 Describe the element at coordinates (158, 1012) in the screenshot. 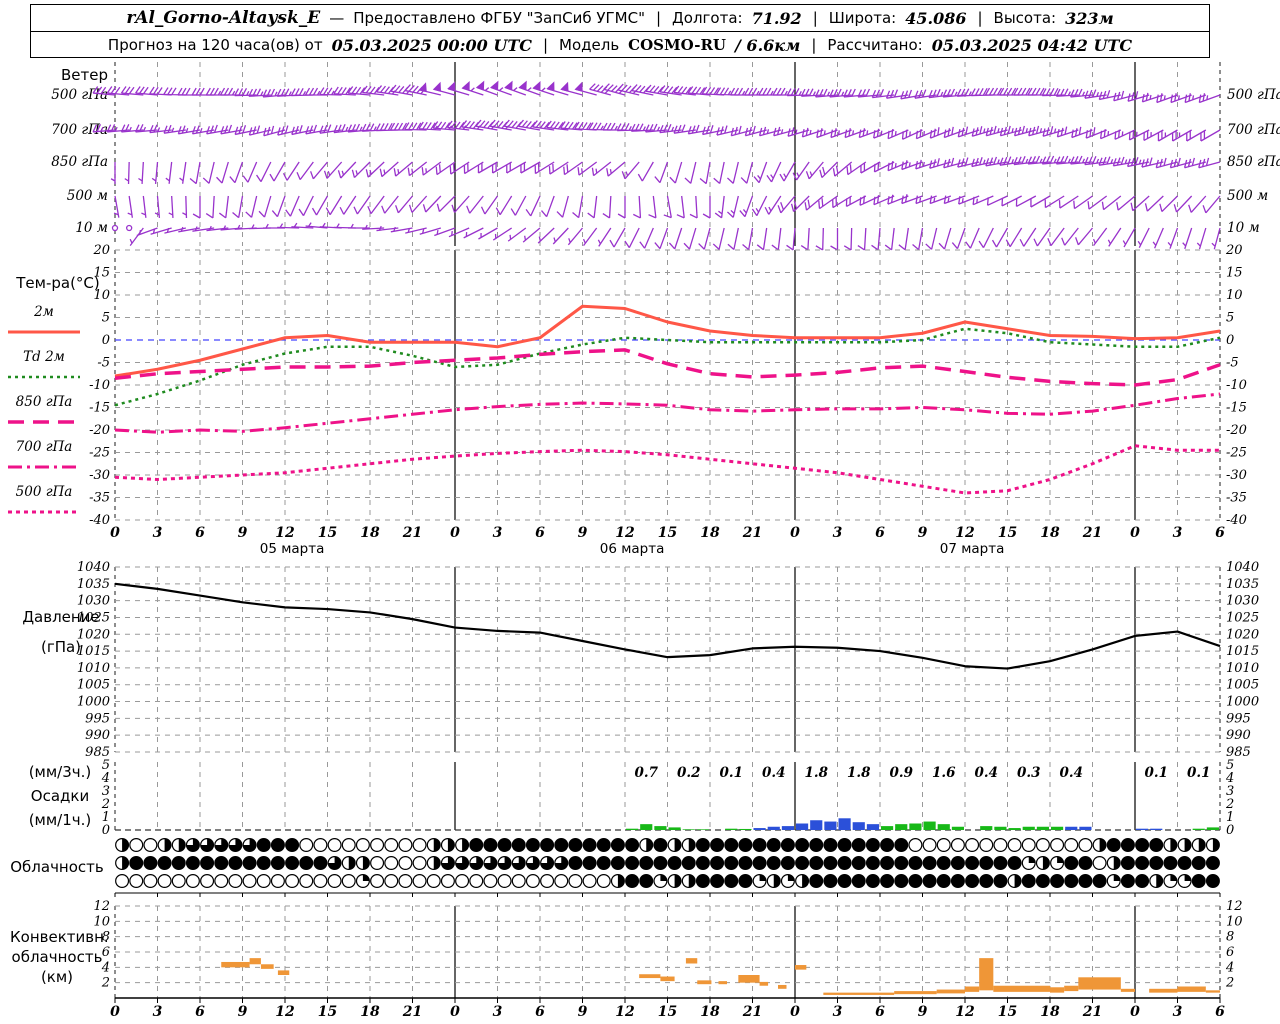

I see `hour-label-bottom: 3` at that location.